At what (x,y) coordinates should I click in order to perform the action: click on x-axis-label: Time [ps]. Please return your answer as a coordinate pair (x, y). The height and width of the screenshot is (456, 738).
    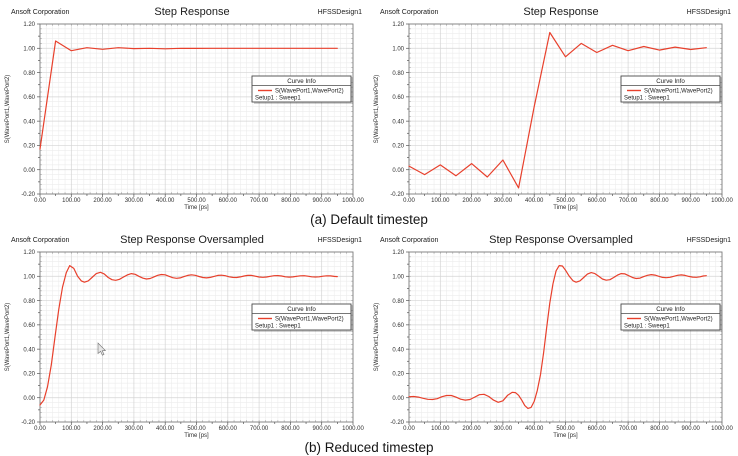
    Looking at the image, I should click on (196, 436).